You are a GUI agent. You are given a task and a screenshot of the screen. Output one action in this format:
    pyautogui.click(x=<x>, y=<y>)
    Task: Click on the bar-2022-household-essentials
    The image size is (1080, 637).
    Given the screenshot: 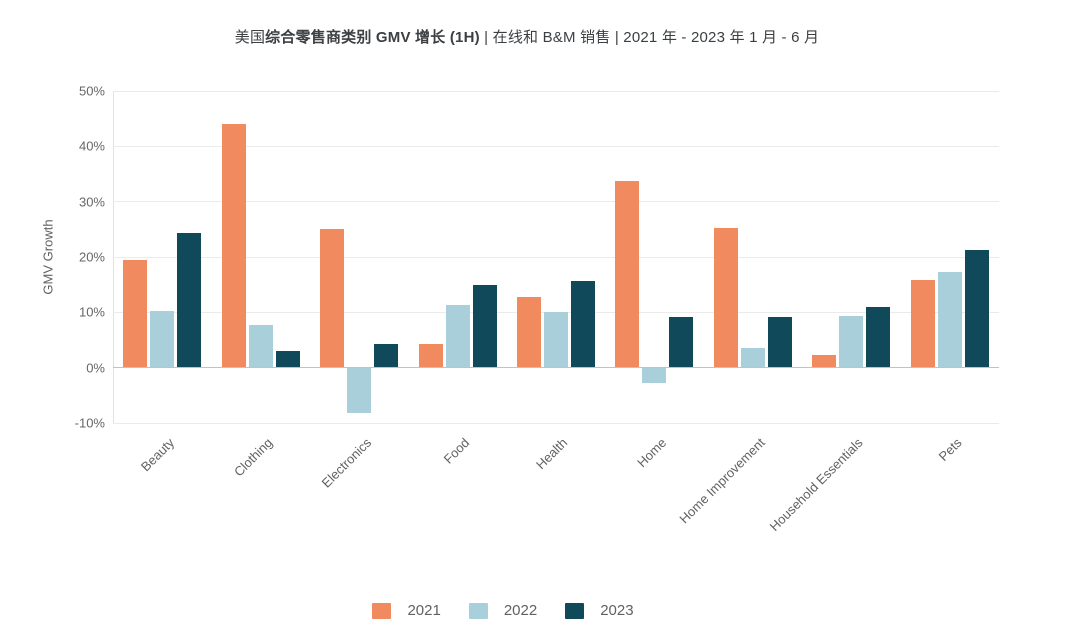 What is the action you would take?
    pyautogui.click(x=851, y=341)
    